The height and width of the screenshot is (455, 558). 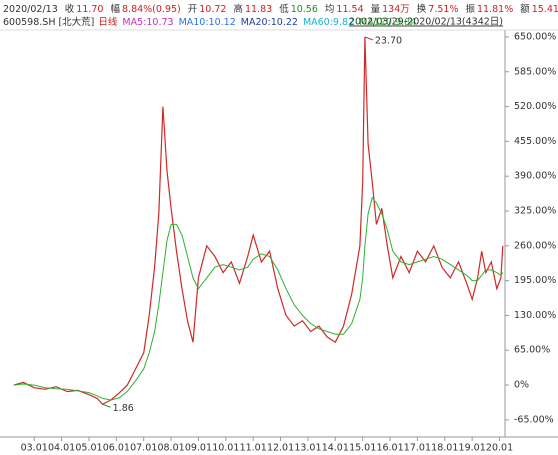 I want to click on quote-label: 幅, so click(x=115, y=9).